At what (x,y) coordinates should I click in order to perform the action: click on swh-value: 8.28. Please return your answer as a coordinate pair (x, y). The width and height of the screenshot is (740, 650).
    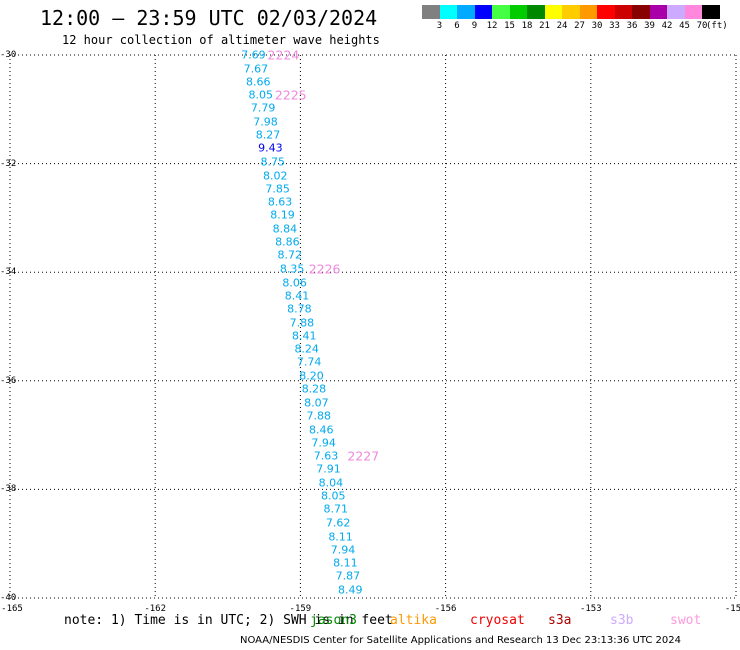
    Looking at the image, I should click on (314, 389).